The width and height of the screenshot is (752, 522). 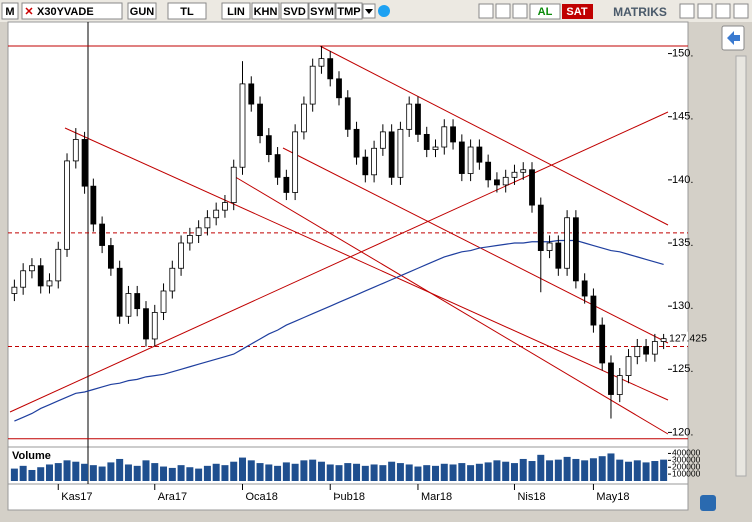 I want to click on buy-button, so click(x=545, y=11).